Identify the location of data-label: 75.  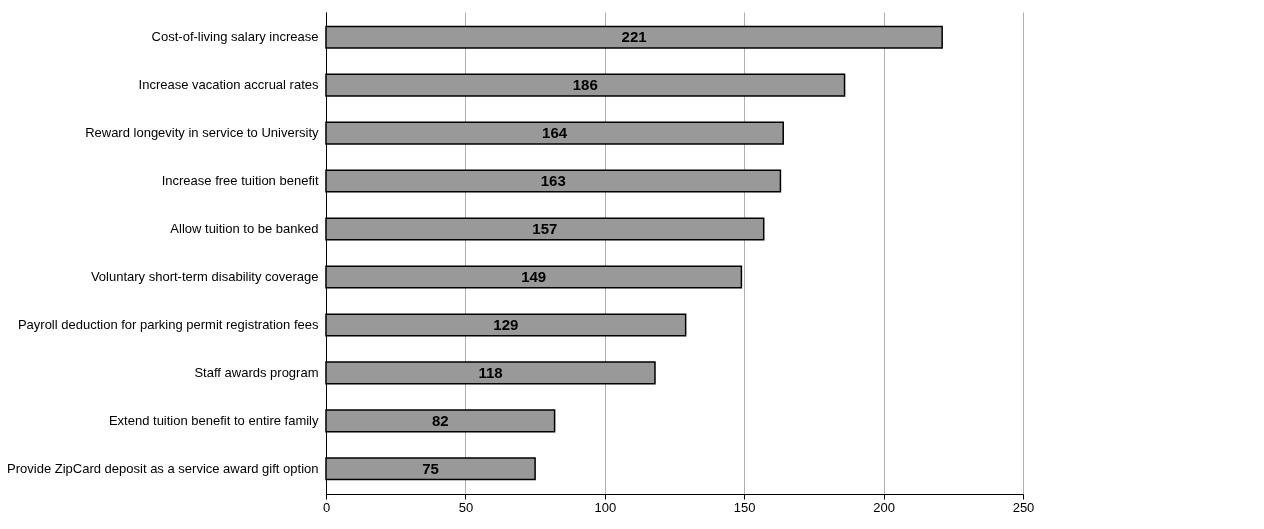
(430, 468).